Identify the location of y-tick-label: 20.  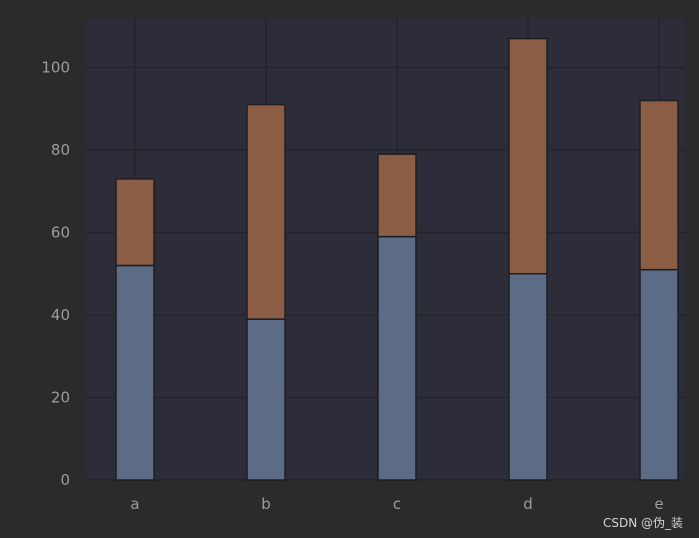
(60, 398).